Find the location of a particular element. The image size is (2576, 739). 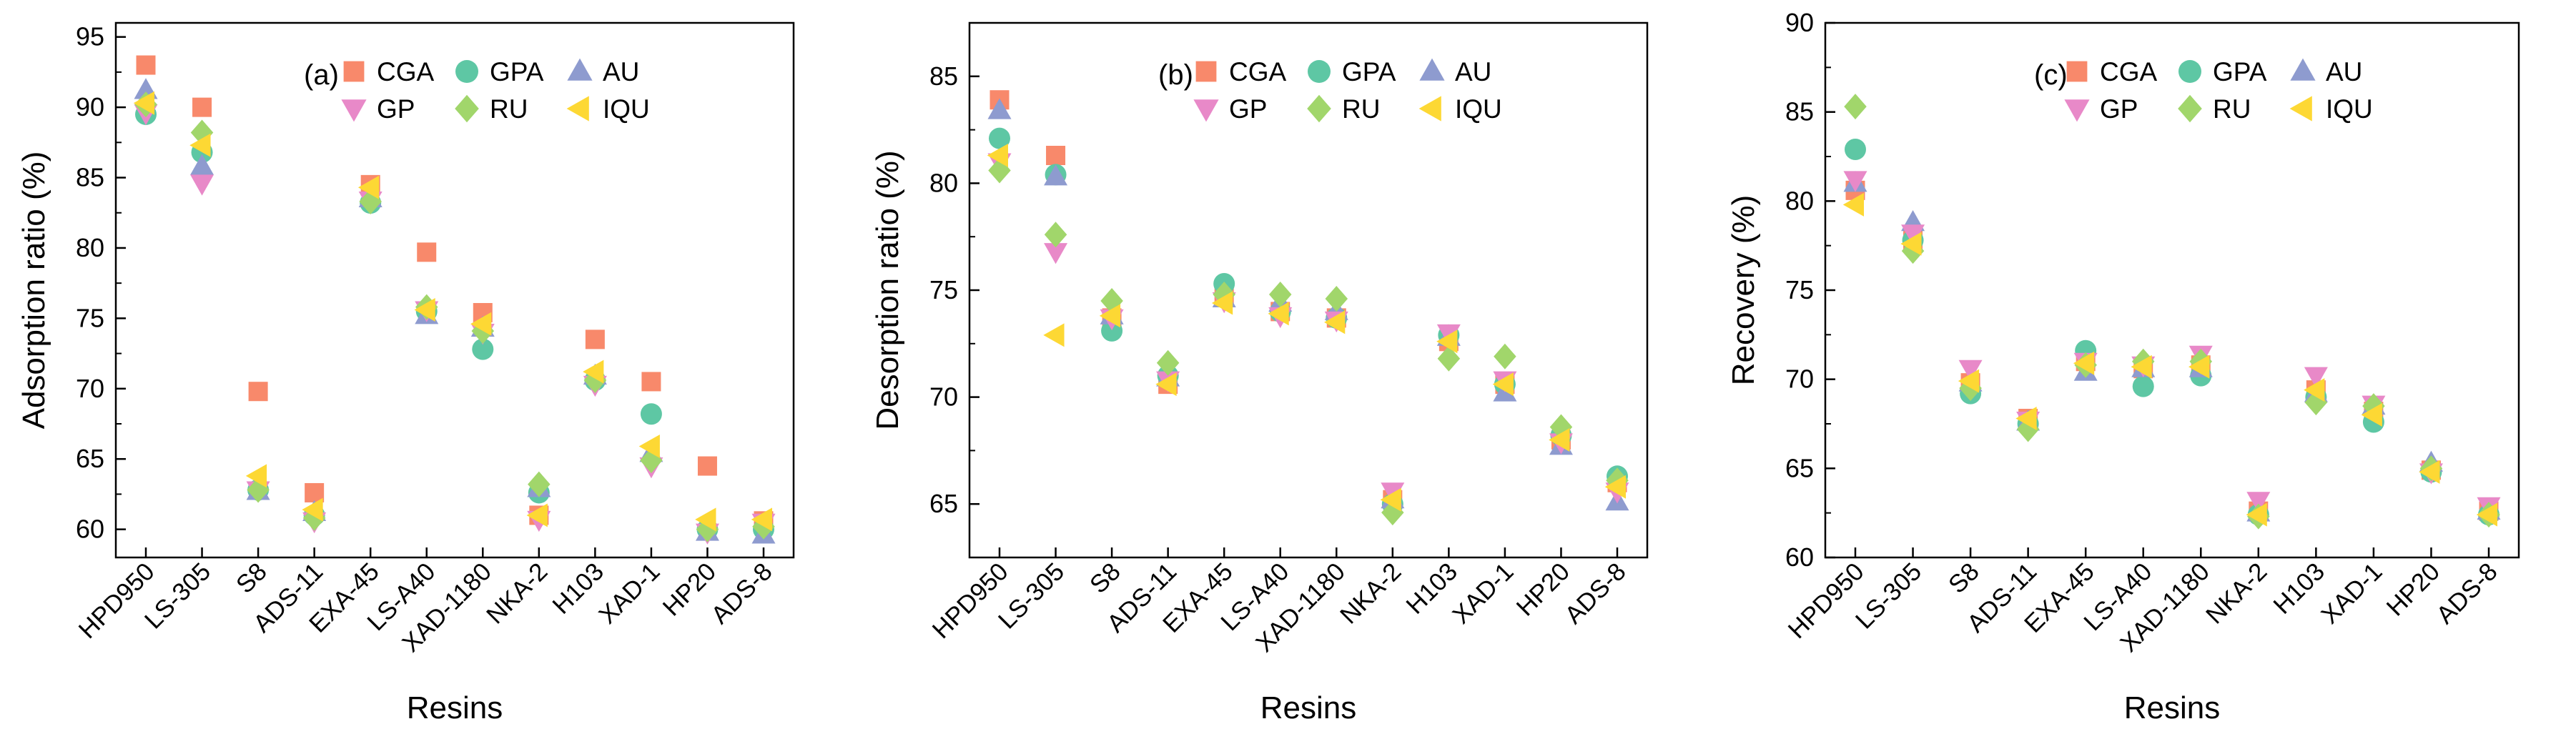

y-tick-label: 95 is located at coordinates (90, 36).